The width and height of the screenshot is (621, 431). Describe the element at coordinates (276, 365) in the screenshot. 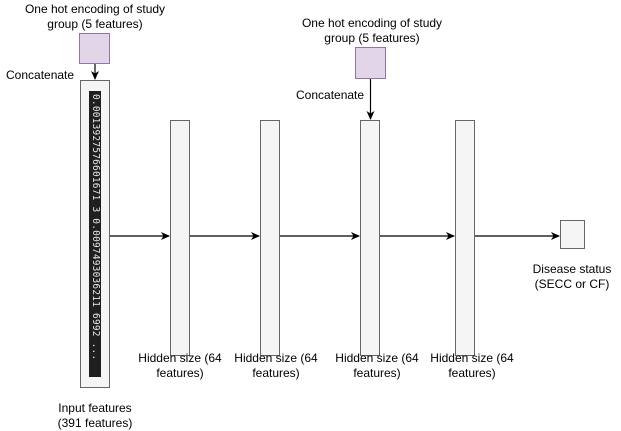

I see `hidden-layer-2-label: Hidden size (64 features)` at that location.